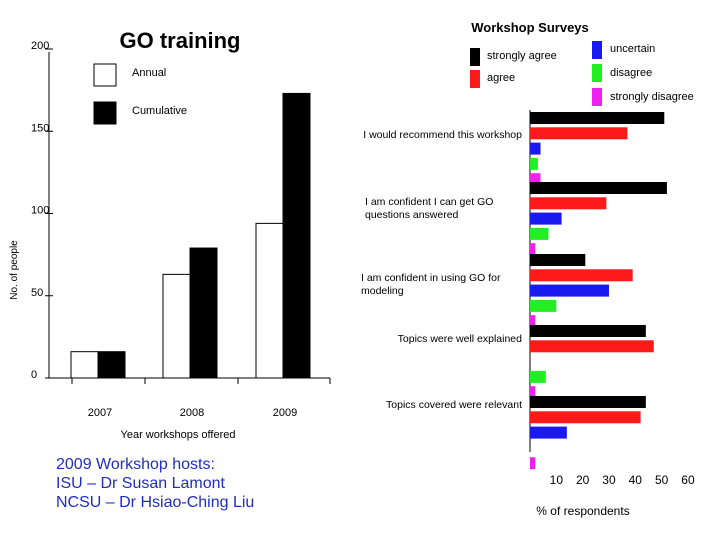 The image size is (720, 540). I want to click on go-training-title: GO training, so click(180, 40).